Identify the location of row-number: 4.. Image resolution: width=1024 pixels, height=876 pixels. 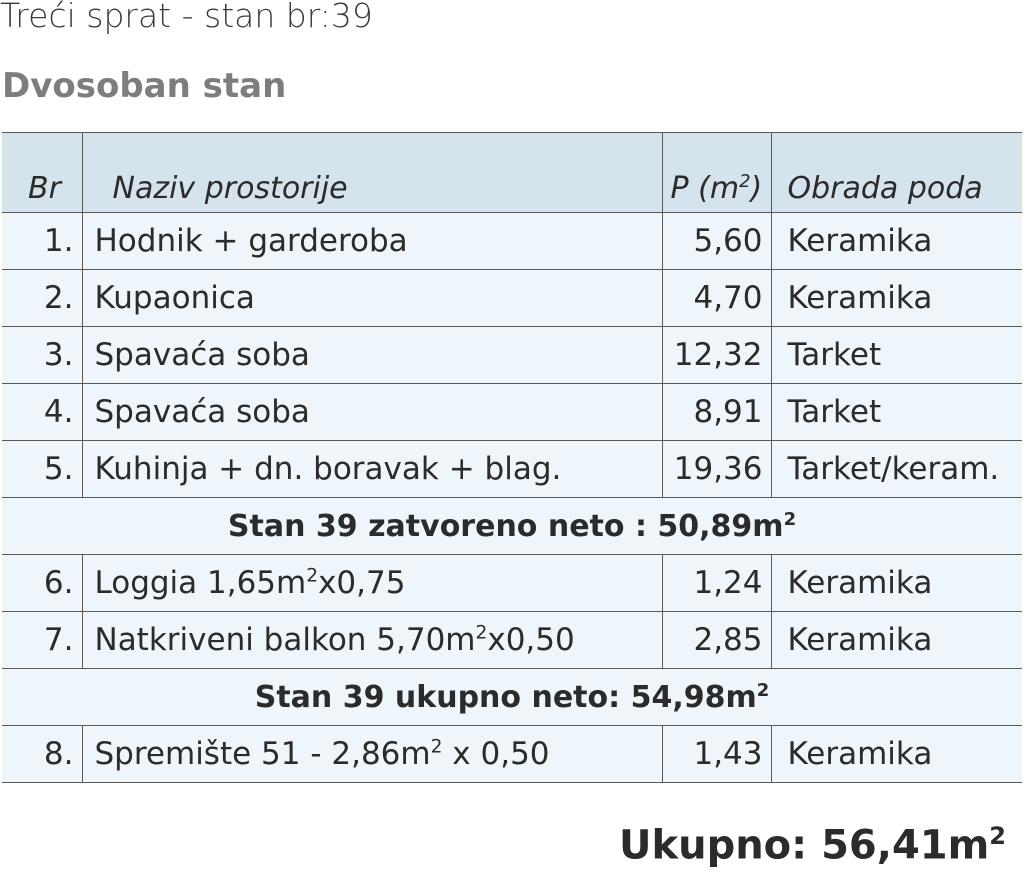
(42, 412).